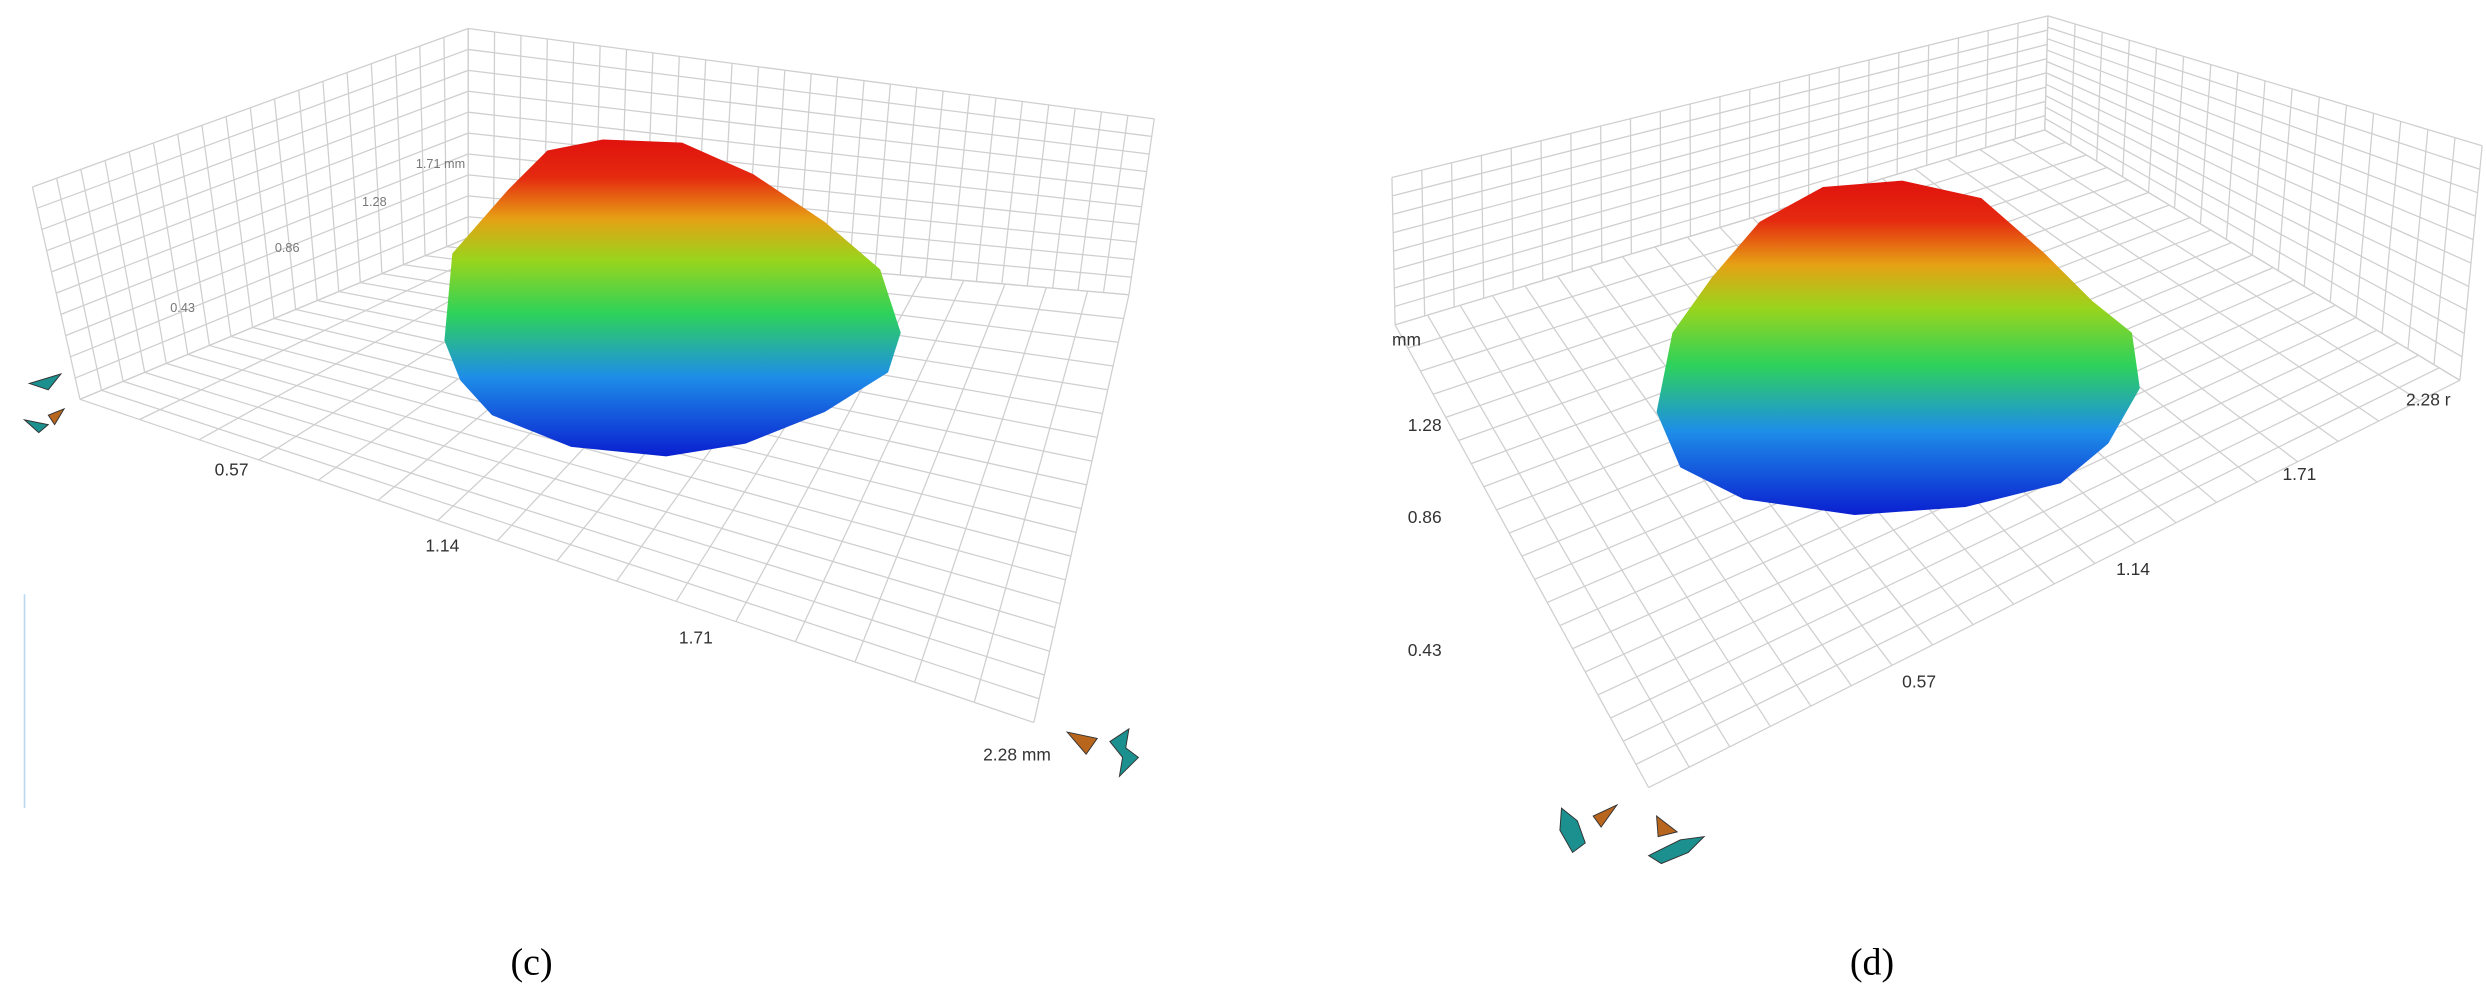  Describe the element at coordinates (531, 962) in the screenshot. I see `caption: (c)` at that location.